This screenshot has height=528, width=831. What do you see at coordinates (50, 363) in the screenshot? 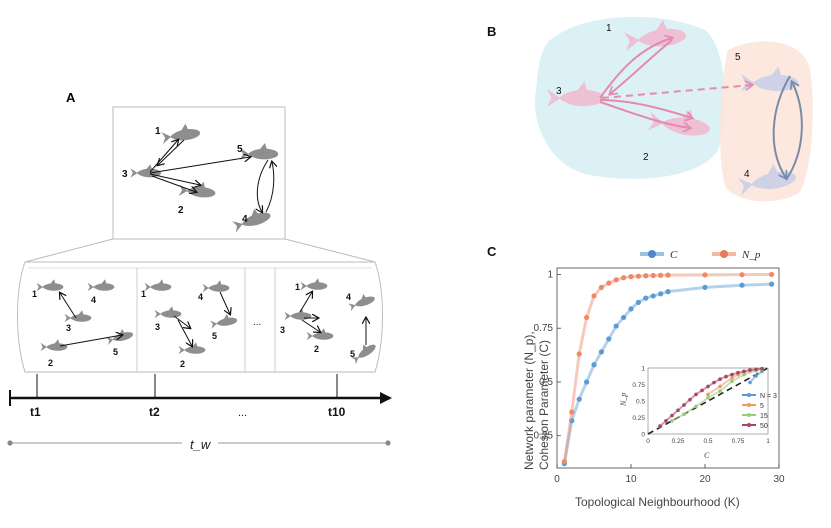
I see `frame1-label-2: 2` at bounding box center [50, 363].